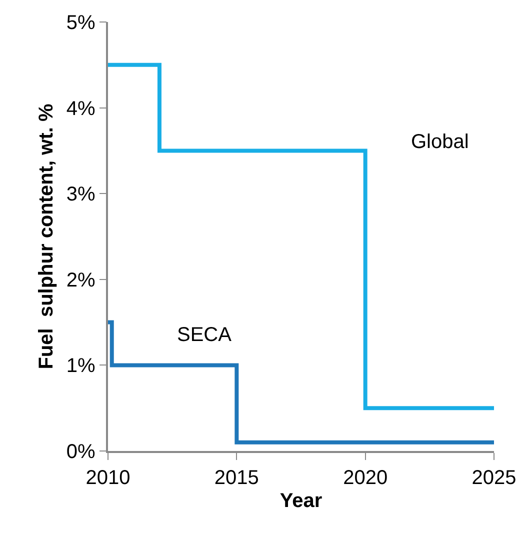  What do you see at coordinates (81, 23) in the screenshot?
I see `y-tick-label: 5%` at bounding box center [81, 23].